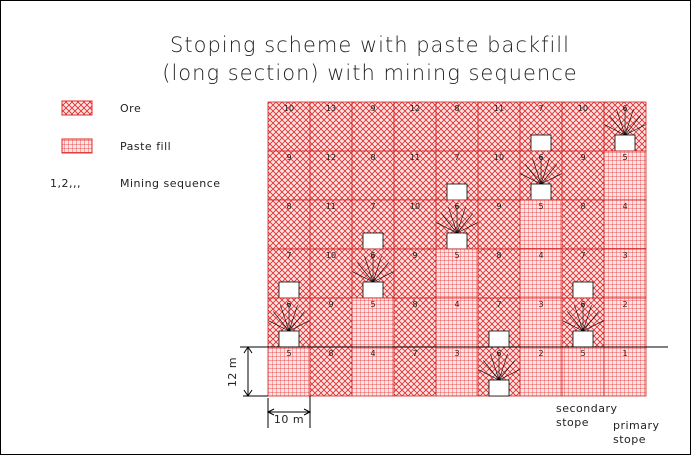 This screenshot has height=462, width=696. Describe the element at coordinates (415, 108) in the screenshot. I see `sequence-number: 12` at that location.